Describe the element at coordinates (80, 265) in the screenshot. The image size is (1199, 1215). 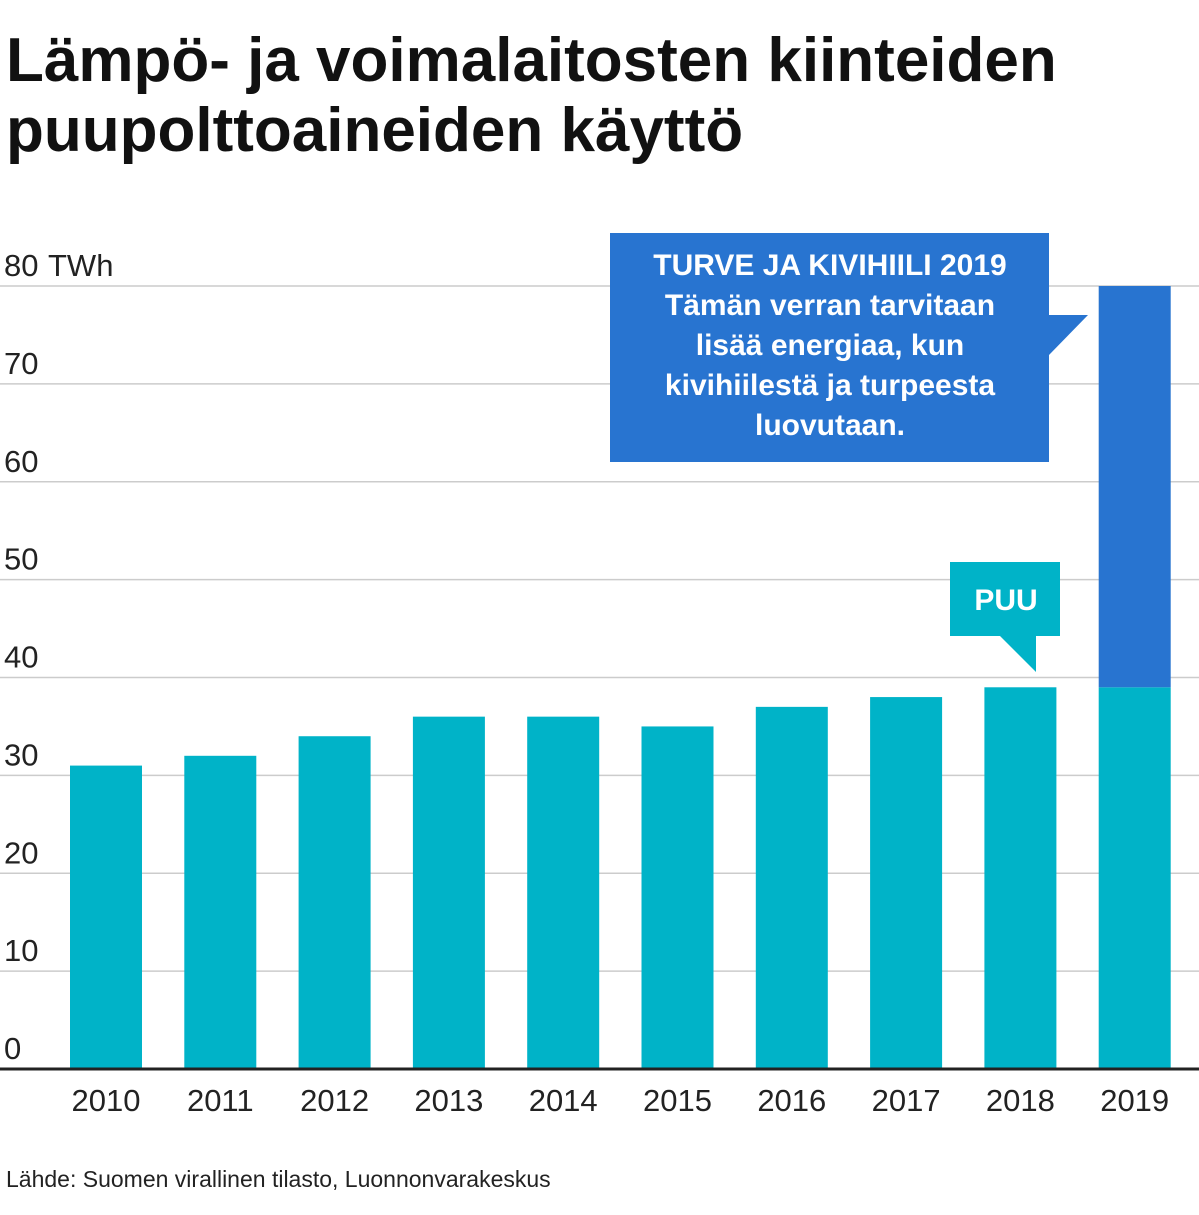
I see `y-unit-label: TWh` at that location.